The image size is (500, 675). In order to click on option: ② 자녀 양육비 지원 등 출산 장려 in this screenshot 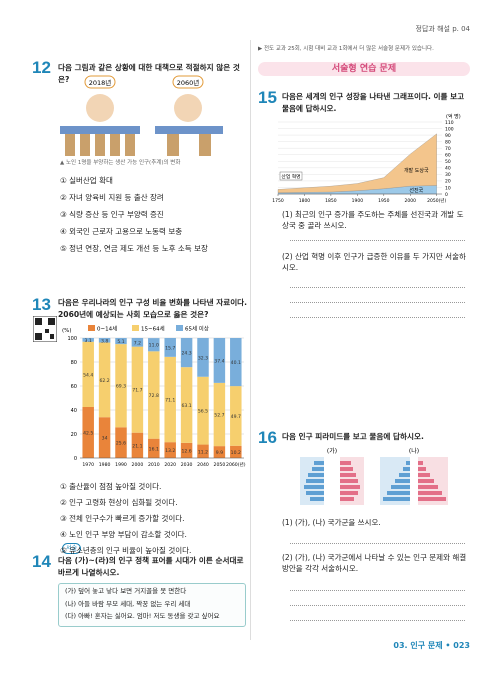, I will do `click(112, 197)`.